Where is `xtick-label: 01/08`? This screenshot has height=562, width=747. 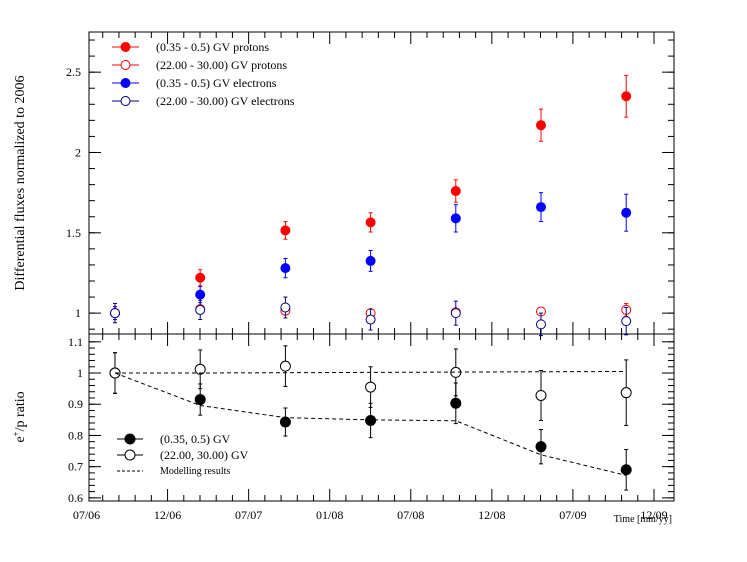 xtick-label: 01/08 is located at coordinates (329, 515).